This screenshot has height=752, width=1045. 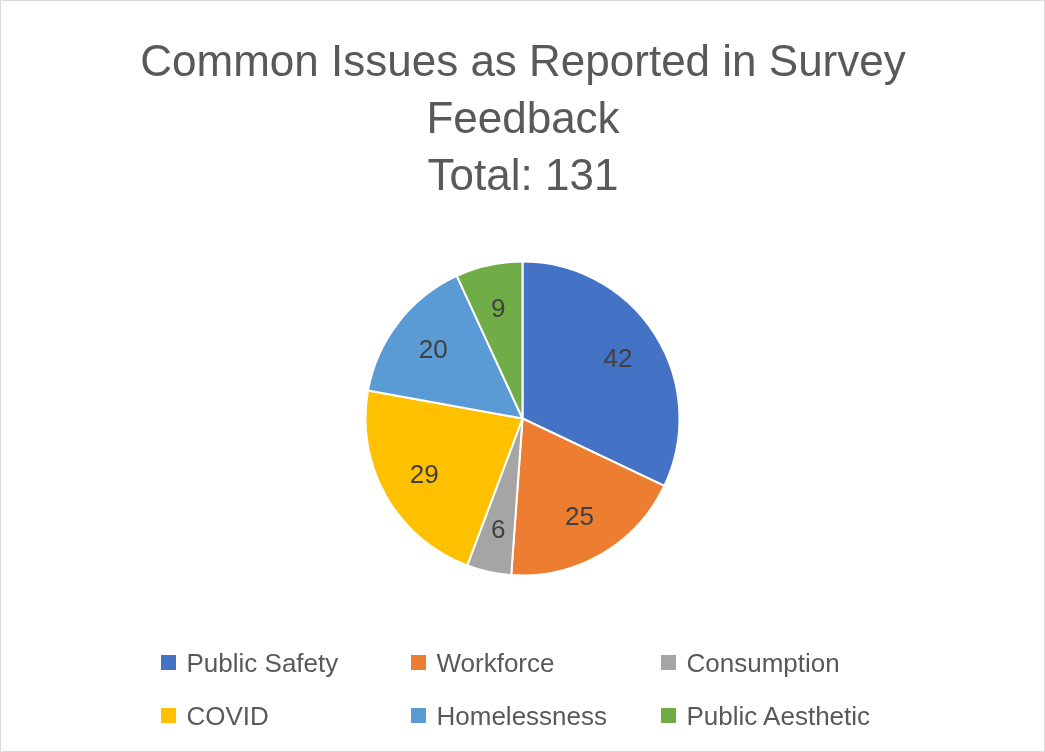 What do you see at coordinates (523, 89) in the screenshot?
I see `chart-title: Common Issues as Reported in Survey Feedback` at bounding box center [523, 89].